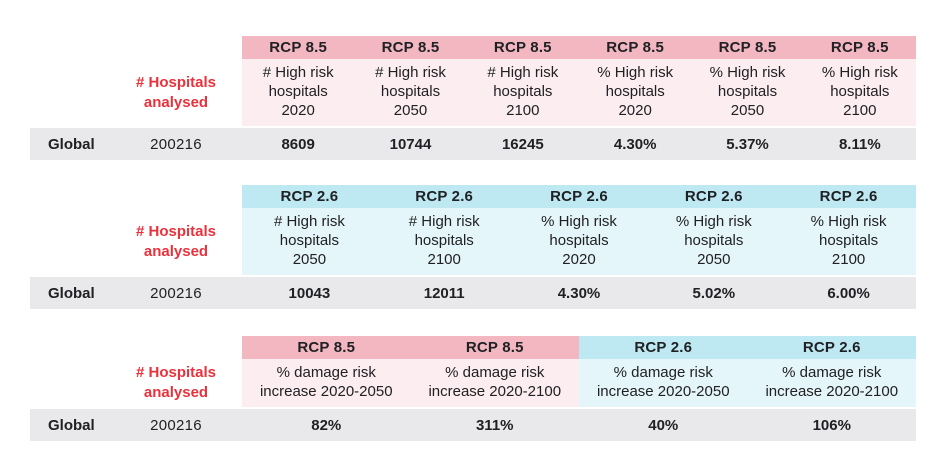  What do you see at coordinates (326, 425) in the screenshot?
I see `data-value-cell: 82%` at bounding box center [326, 425].